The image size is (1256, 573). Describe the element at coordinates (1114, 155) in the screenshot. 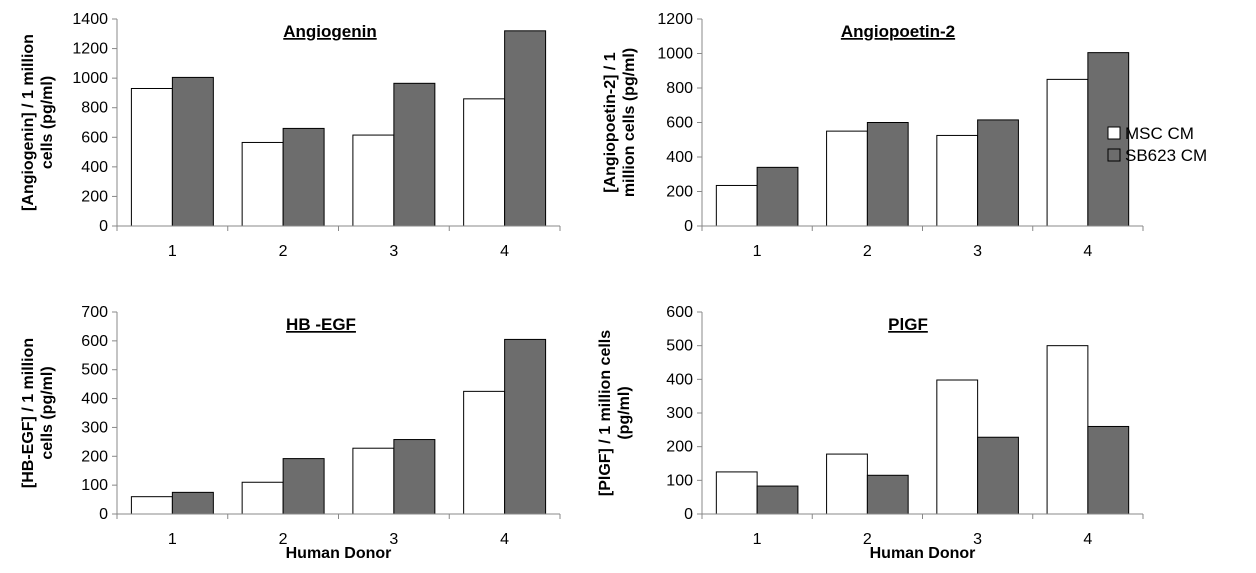

I see `legend-swatch-sb623-cm` at that location.